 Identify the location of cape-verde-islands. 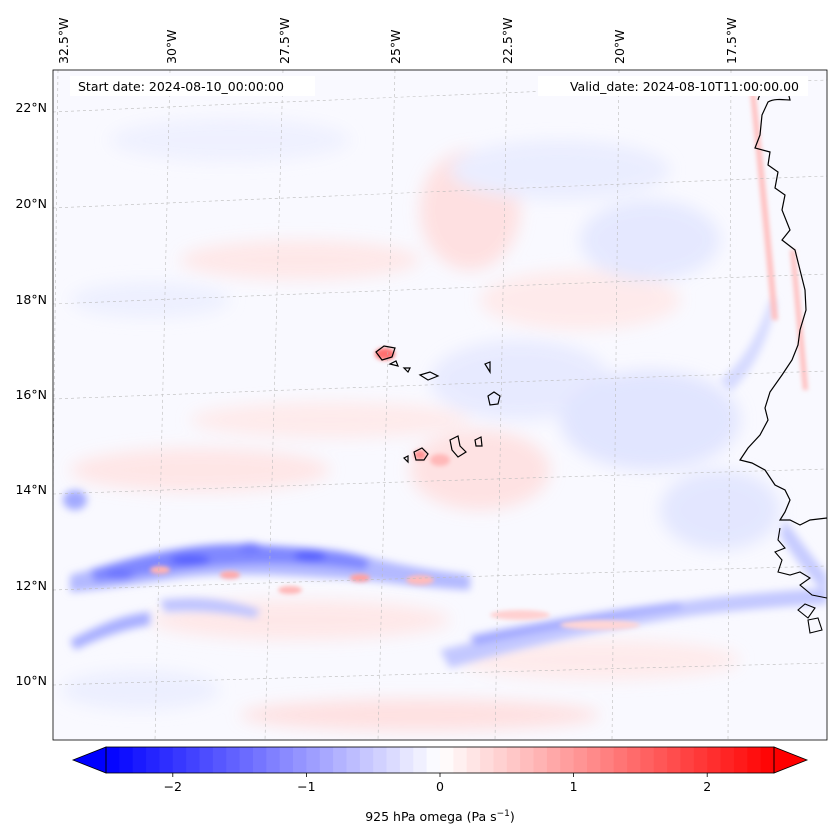
(438, 404).